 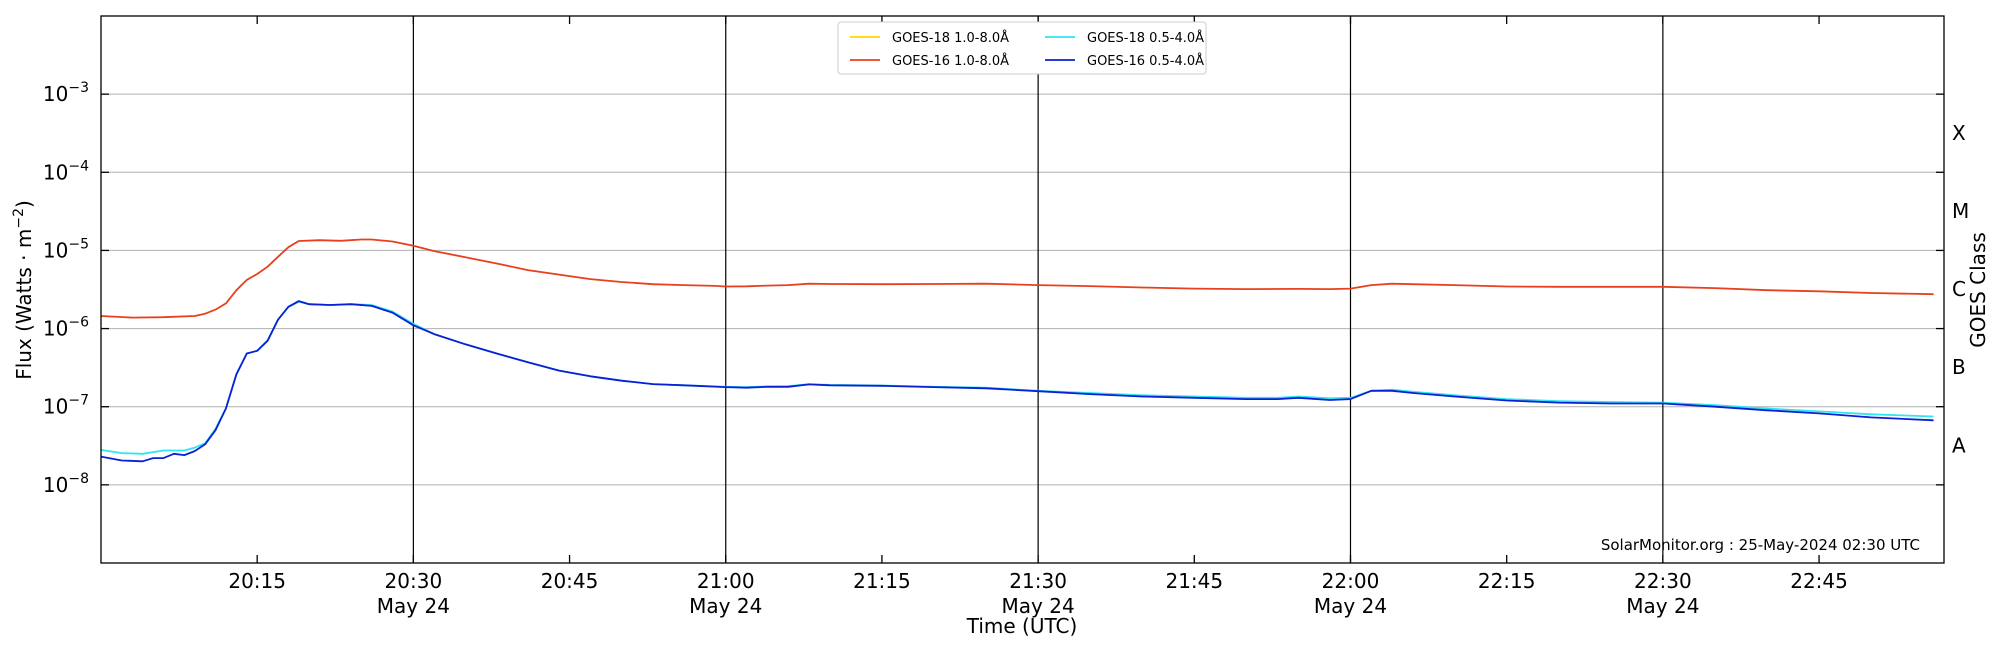 What do you see at coordinates (414, 581) in the screenshot?
I see `x-tick-label: 20:30` at bounding box center [414, 581].